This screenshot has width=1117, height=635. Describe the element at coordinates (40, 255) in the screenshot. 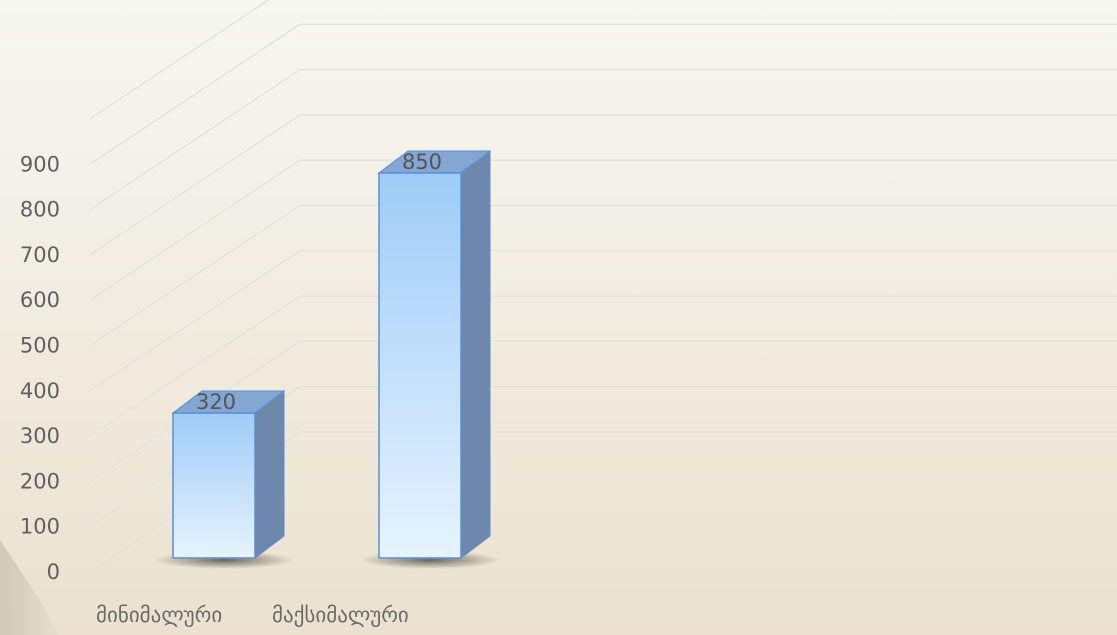

I see `y-tick-label: 700` at that location.